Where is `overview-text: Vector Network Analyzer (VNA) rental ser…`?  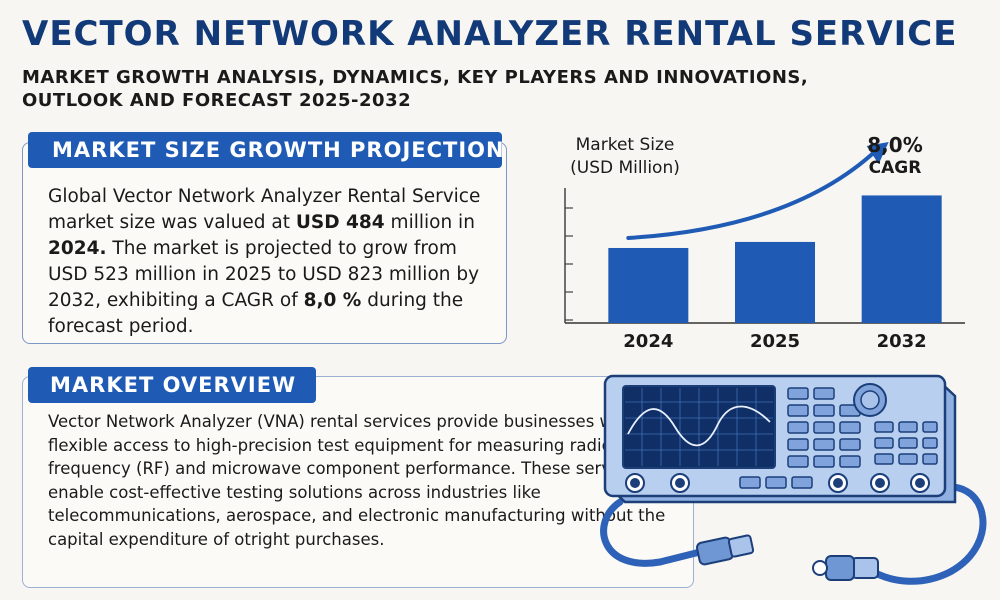 overview-text: Vector Network Analyzer (VNA) rental ser… is located at coordinates (357, 480).